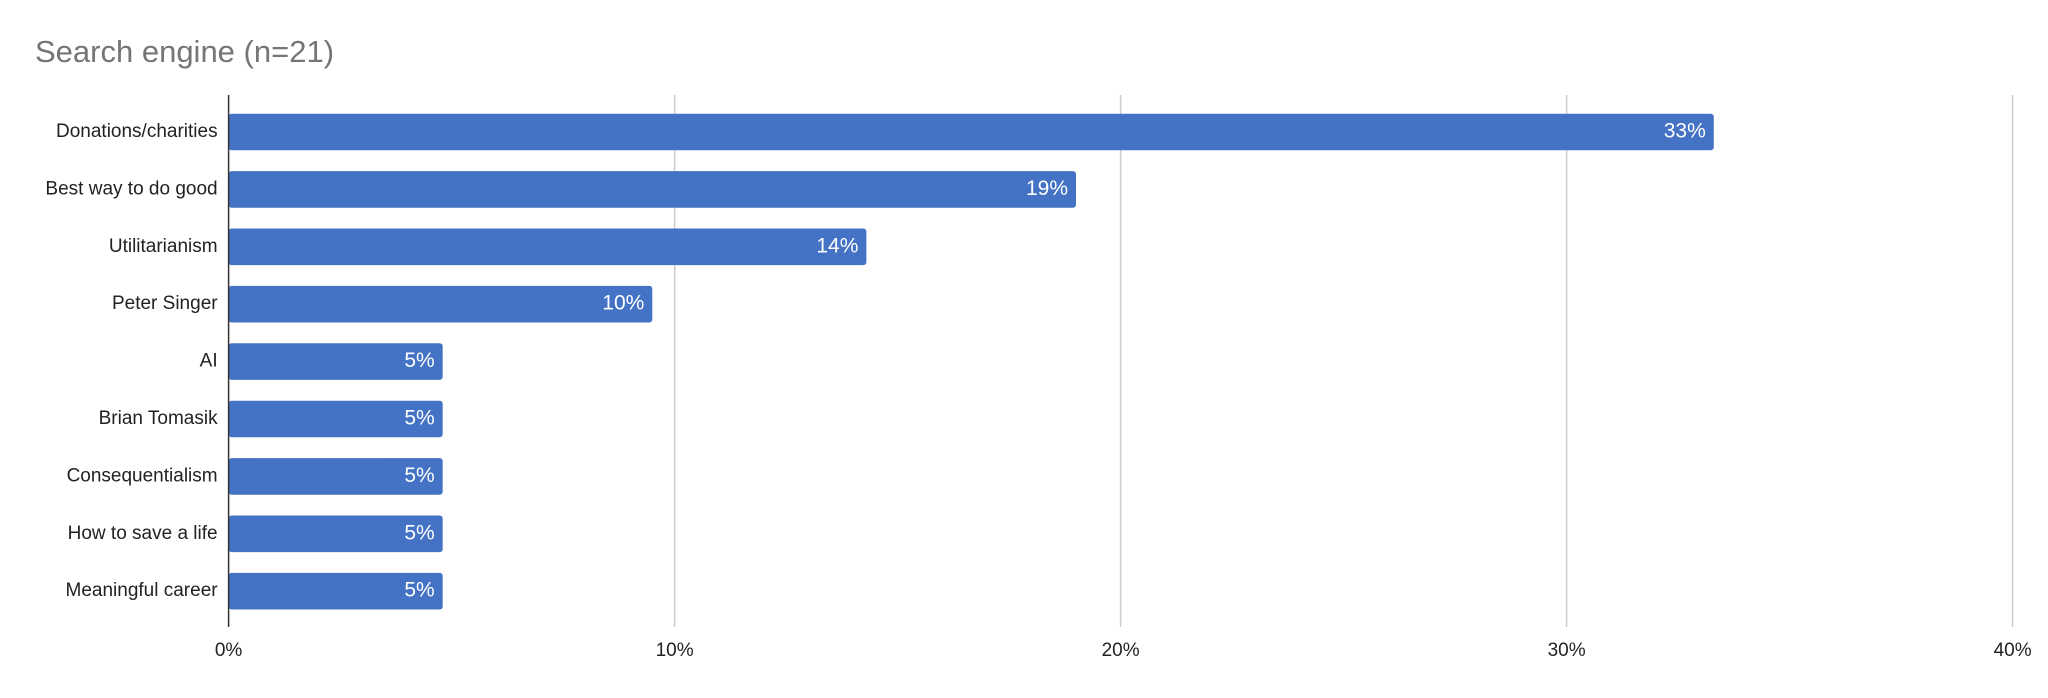 The width and height of the screenshot is (2048, 698). Describe the element at coordinates (1121, 650) in the screenshot. I see `x-tick-label: 20%` at that location.